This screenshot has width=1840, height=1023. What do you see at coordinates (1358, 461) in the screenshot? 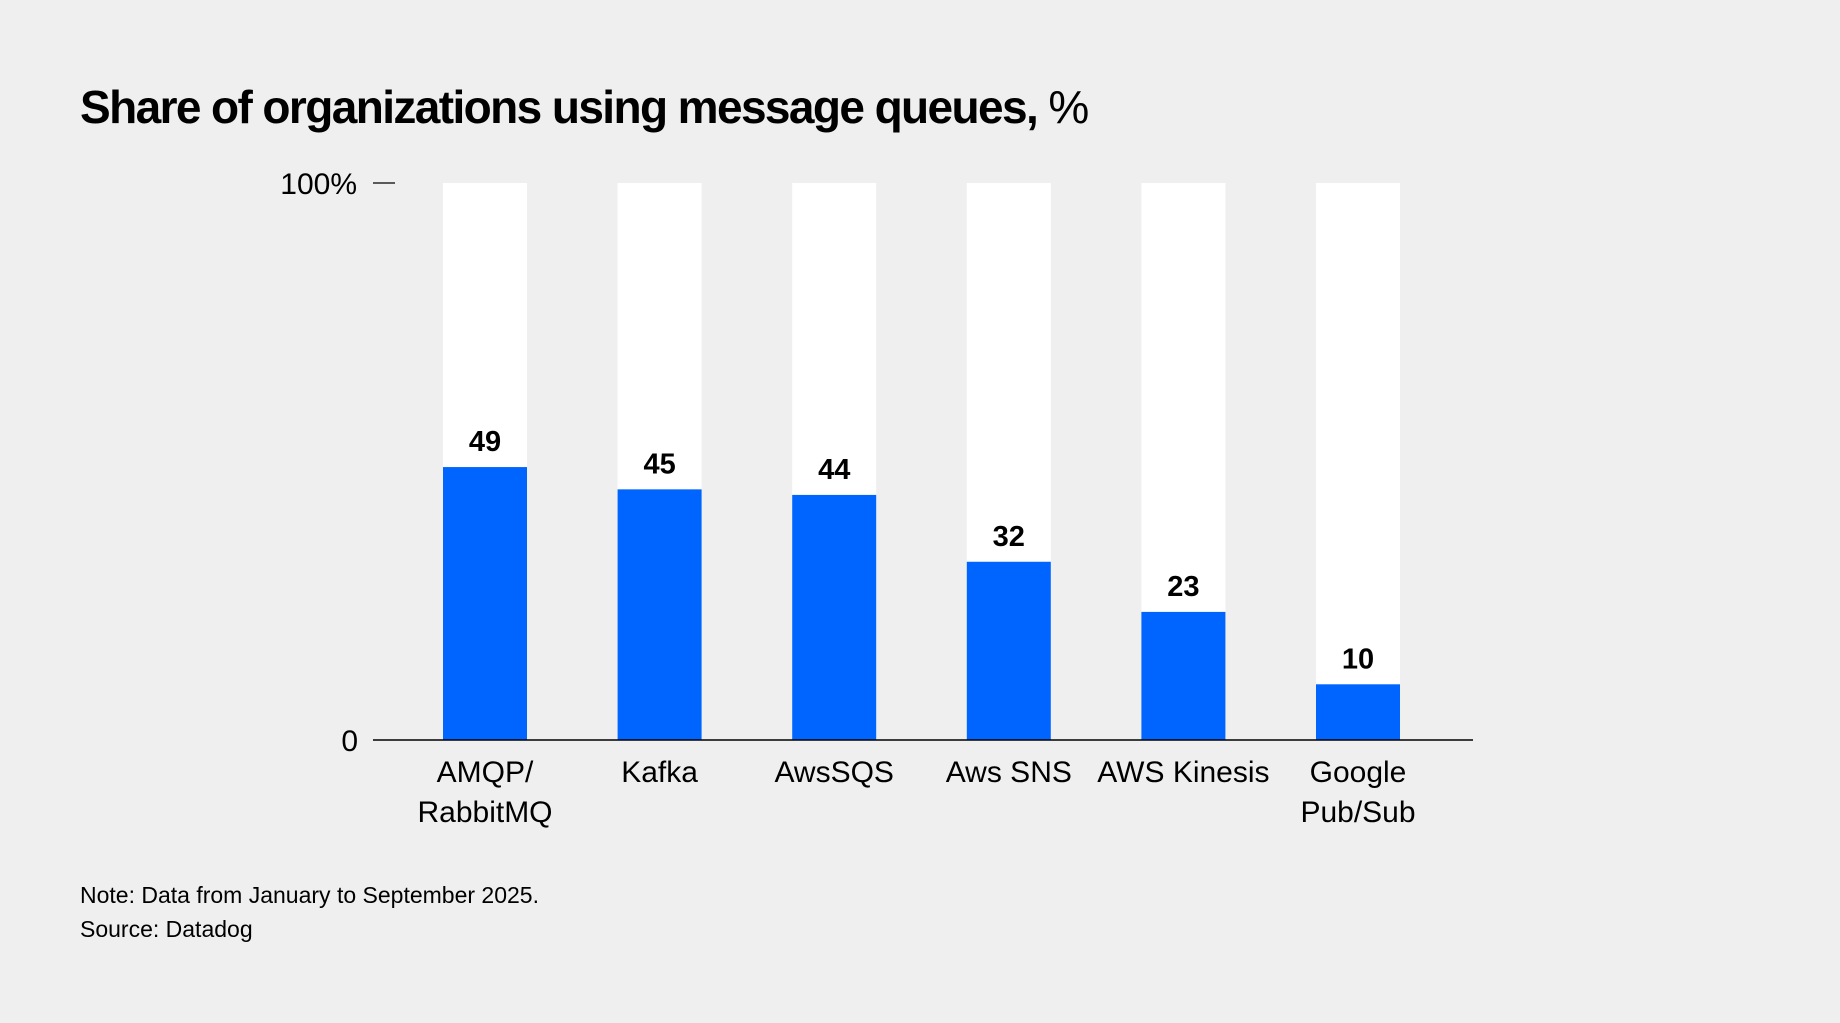
I see `bar-track` at bounding box center [1358, 461].